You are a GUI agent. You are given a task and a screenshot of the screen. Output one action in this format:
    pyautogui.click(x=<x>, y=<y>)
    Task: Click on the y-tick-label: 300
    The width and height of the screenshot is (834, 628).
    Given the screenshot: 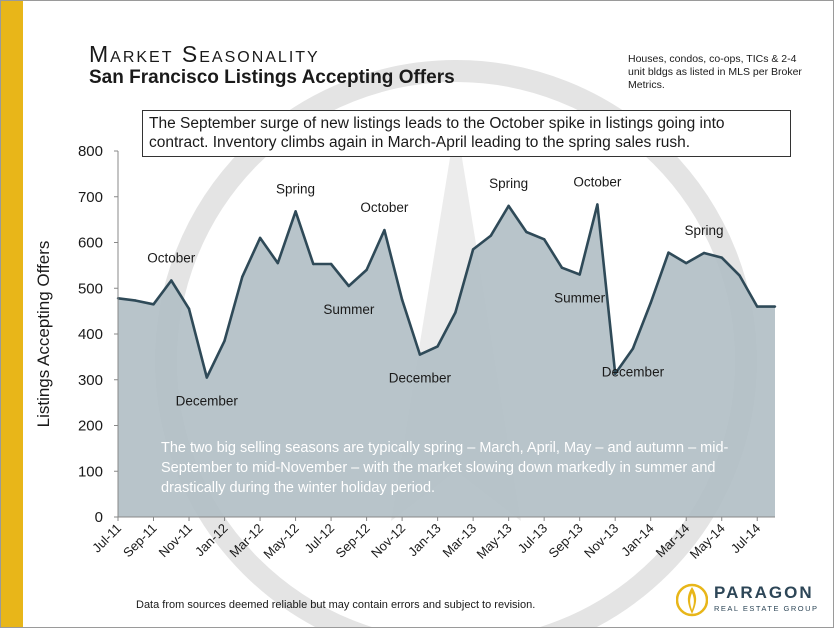 What is the action you would take?
    pyautogui.click(x=90, y=380)
    